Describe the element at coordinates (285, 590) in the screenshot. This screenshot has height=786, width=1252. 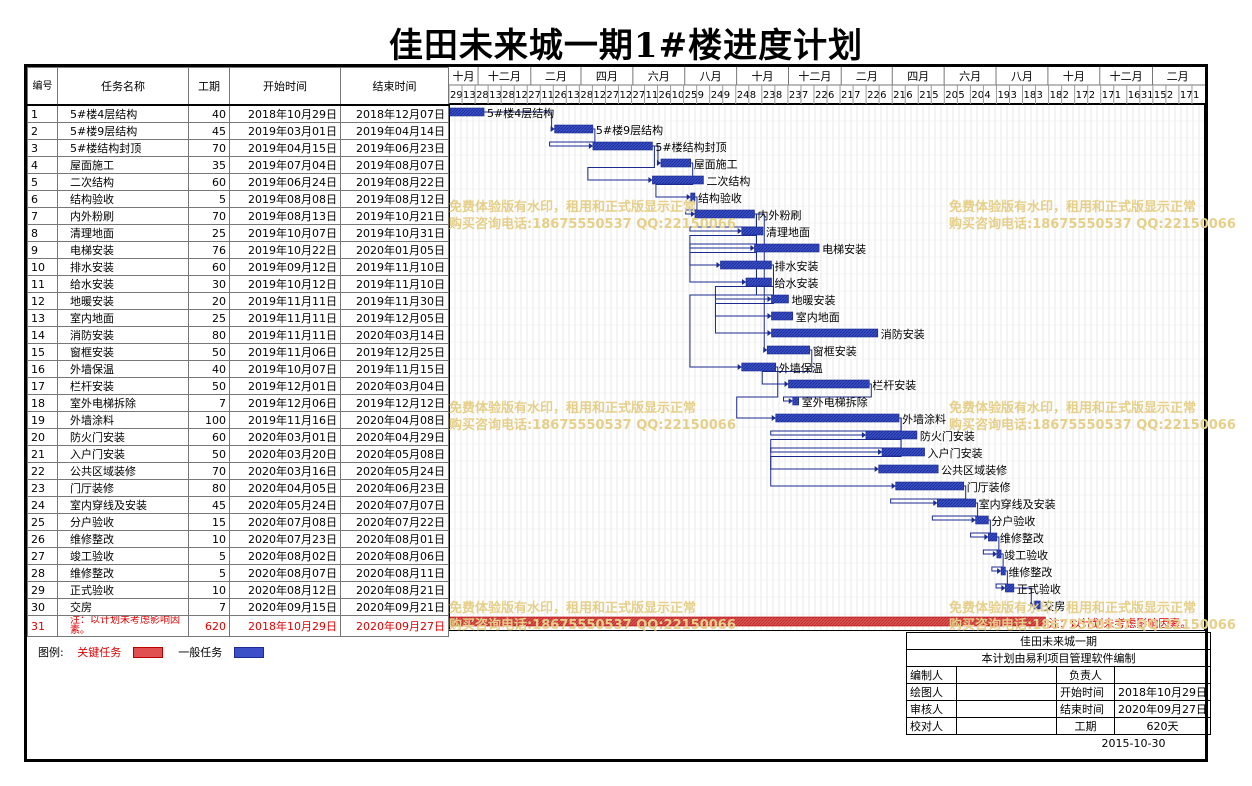
I see `cell-start: 2020年08月12日` at that location.